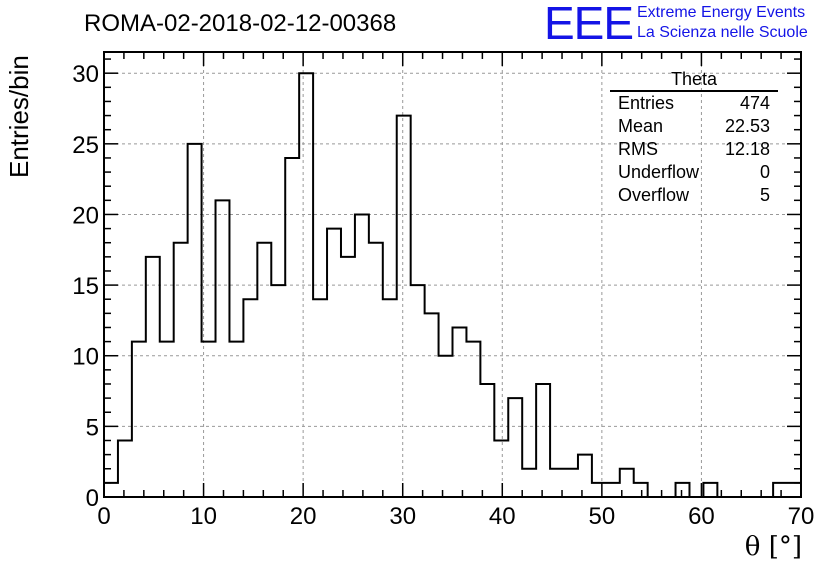 The height and width of the screenshot is (572, 836). I want to click on x-axis-label: θ [°], so click(773, 547).